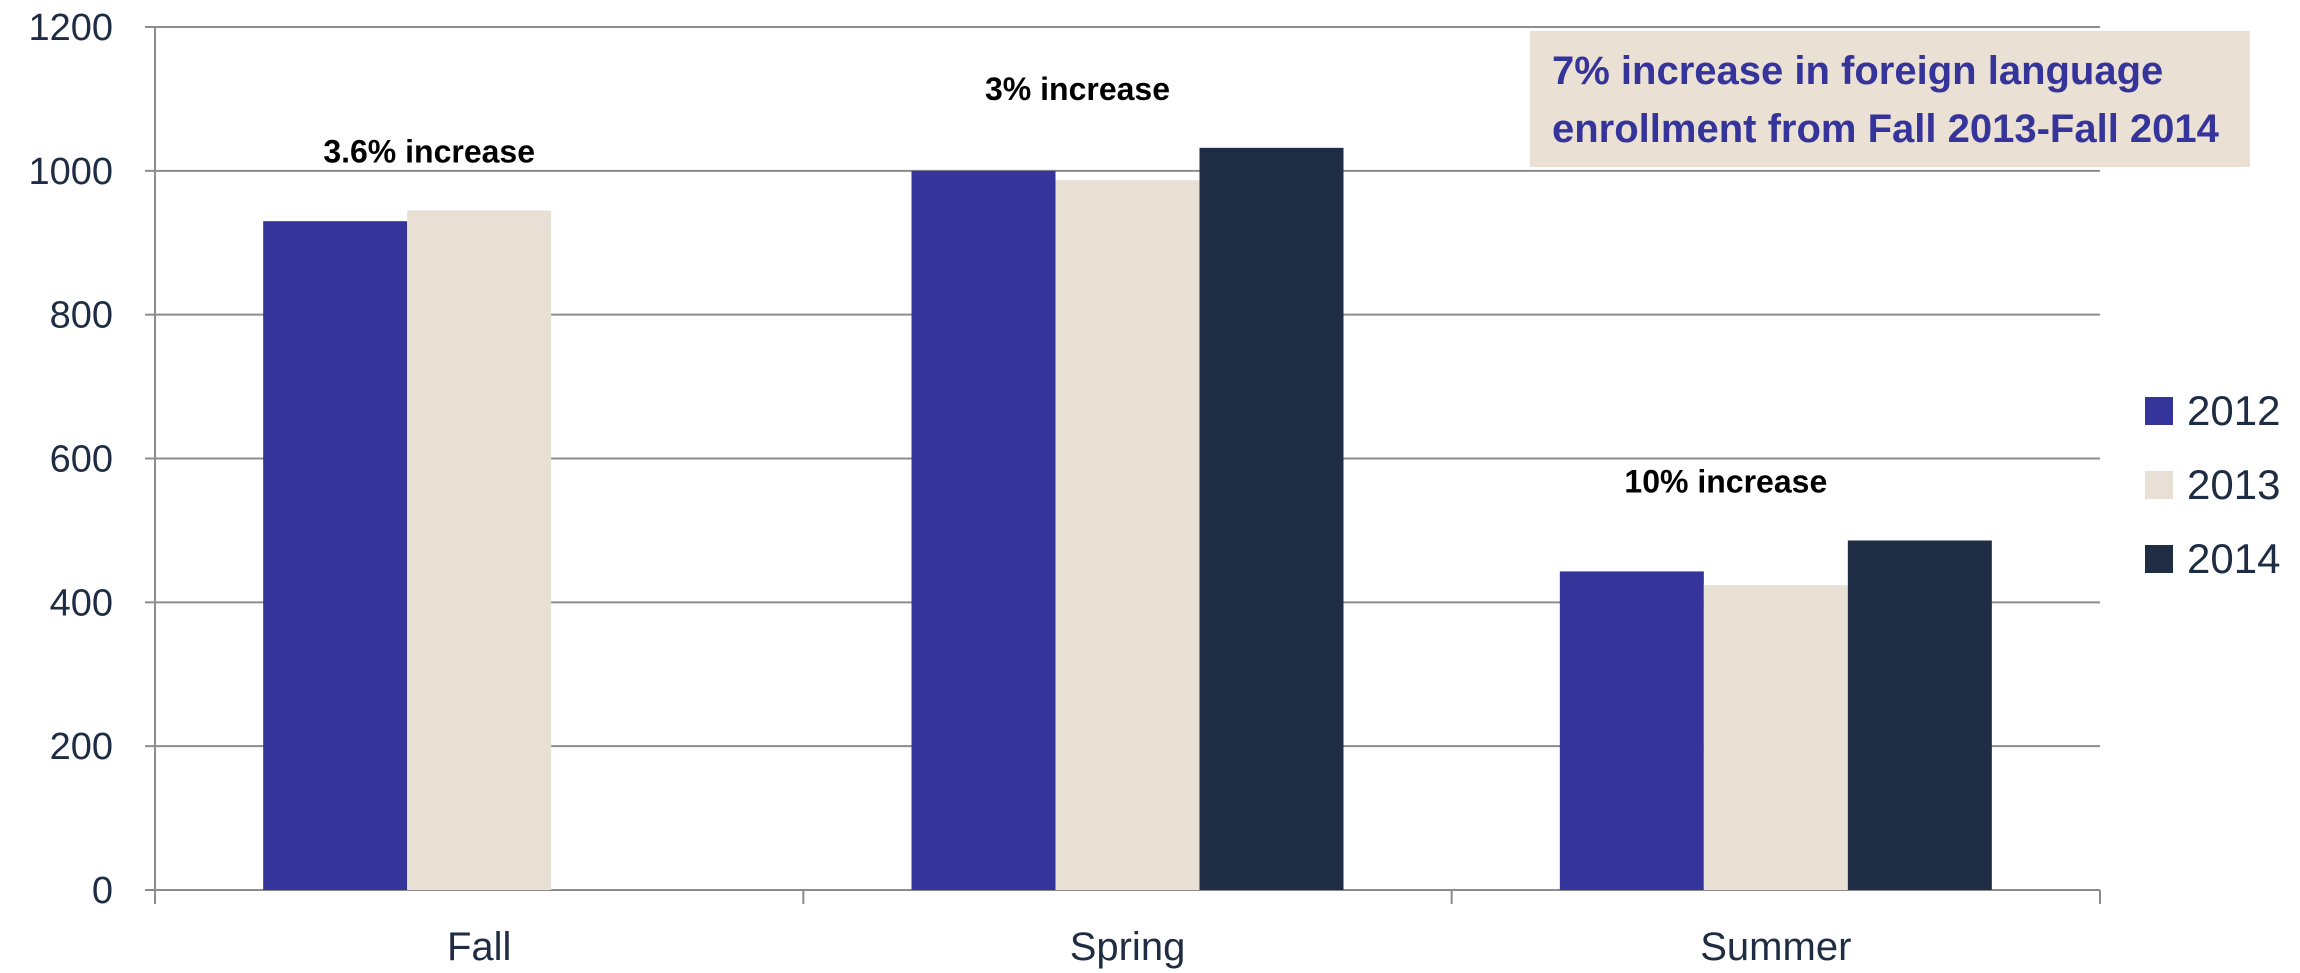  I want to click on y-tick-label: 800, so click(81, 316).